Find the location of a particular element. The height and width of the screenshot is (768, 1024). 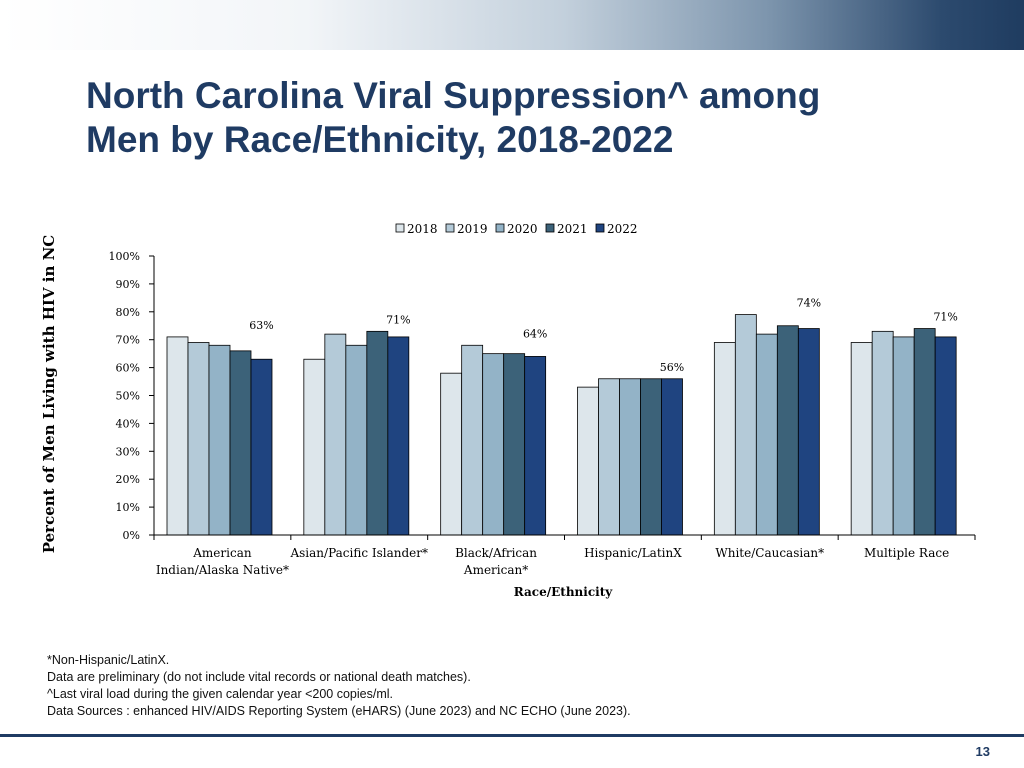

y-tick-label: 10% is located at coordinates (128, 507).